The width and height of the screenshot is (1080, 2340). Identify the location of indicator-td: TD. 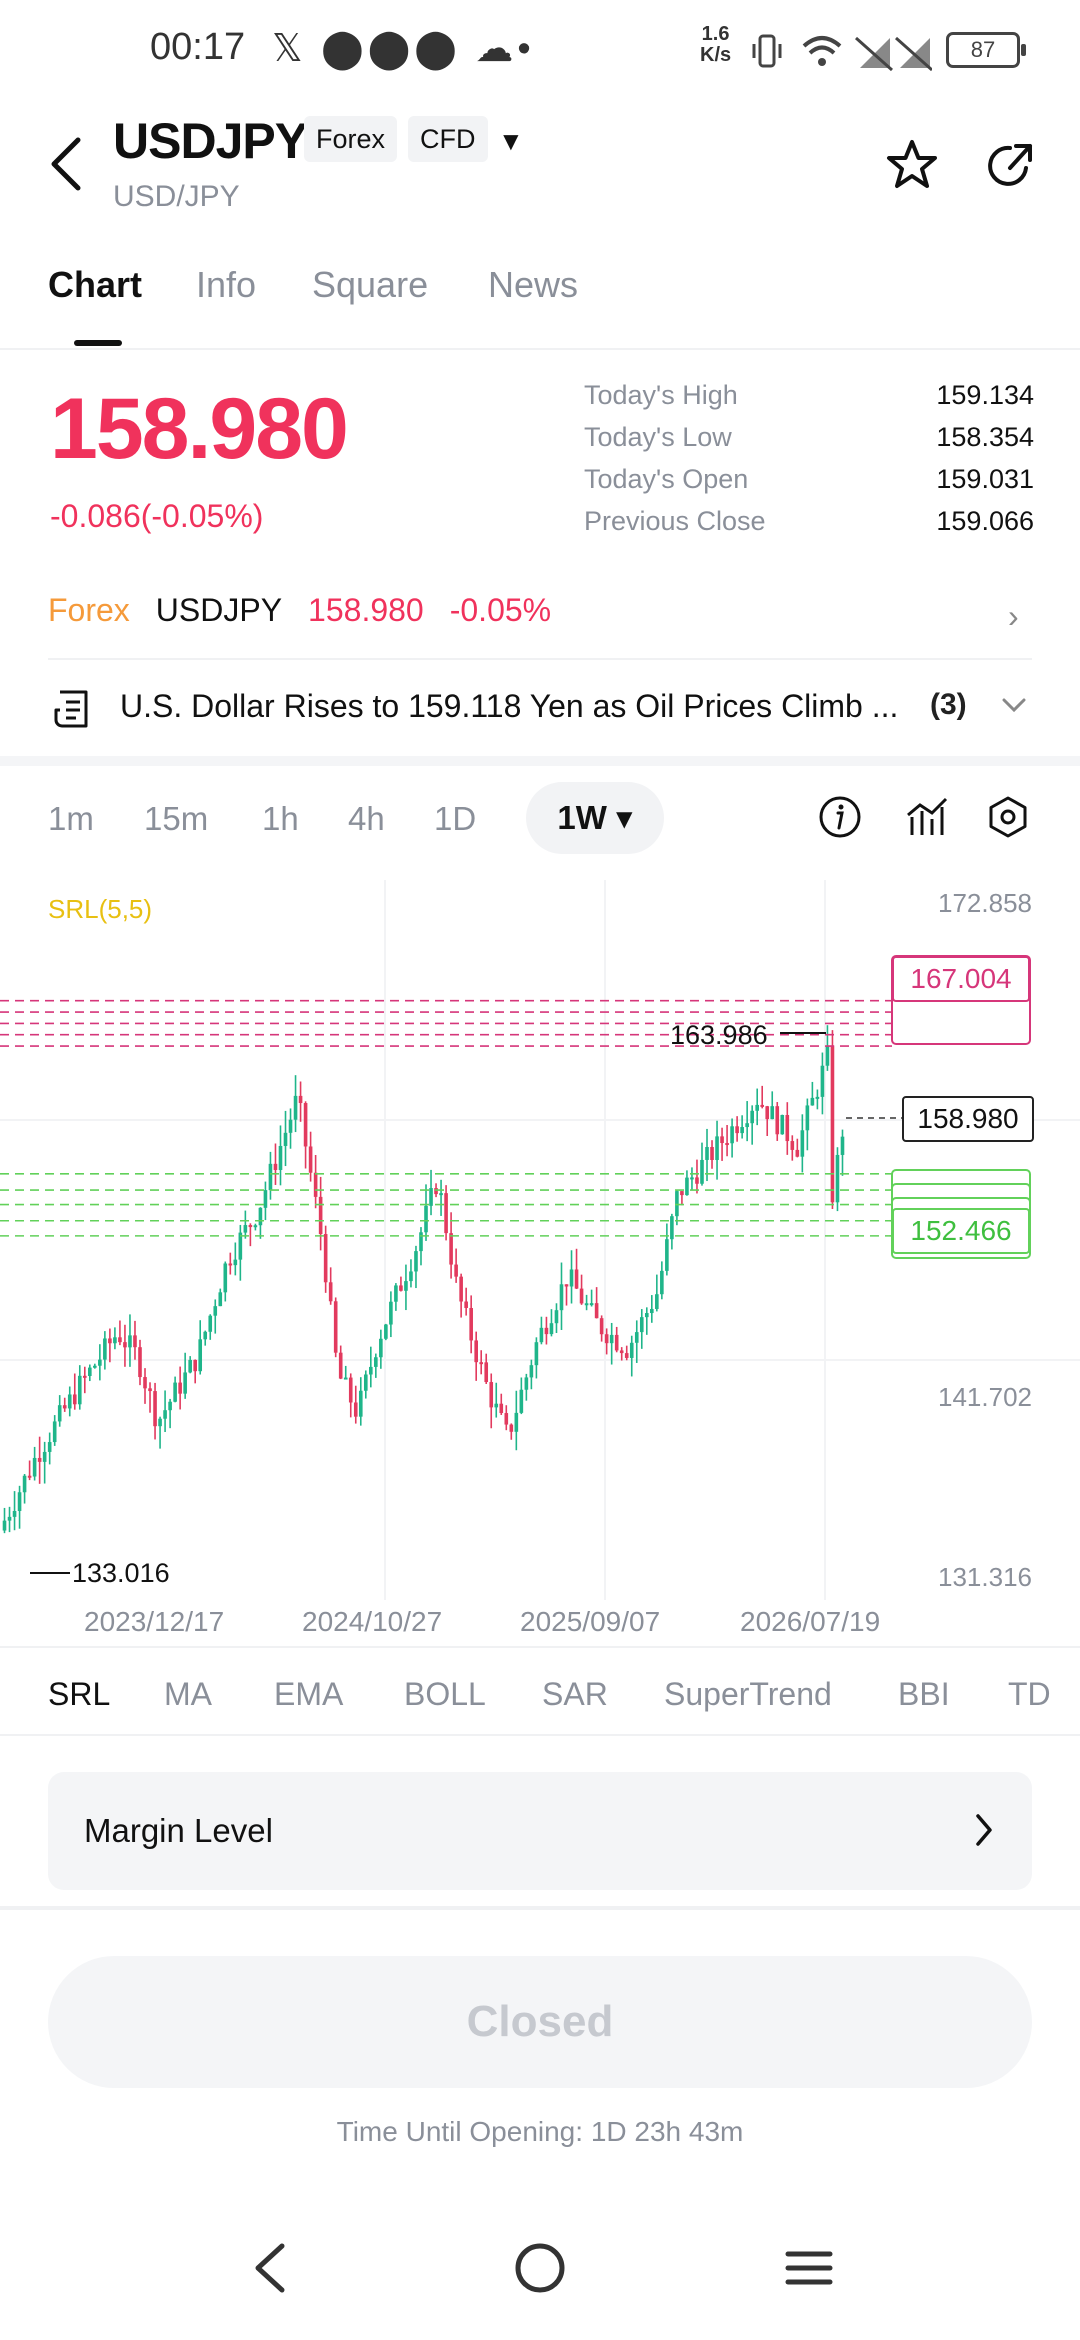
(1029, 1694).